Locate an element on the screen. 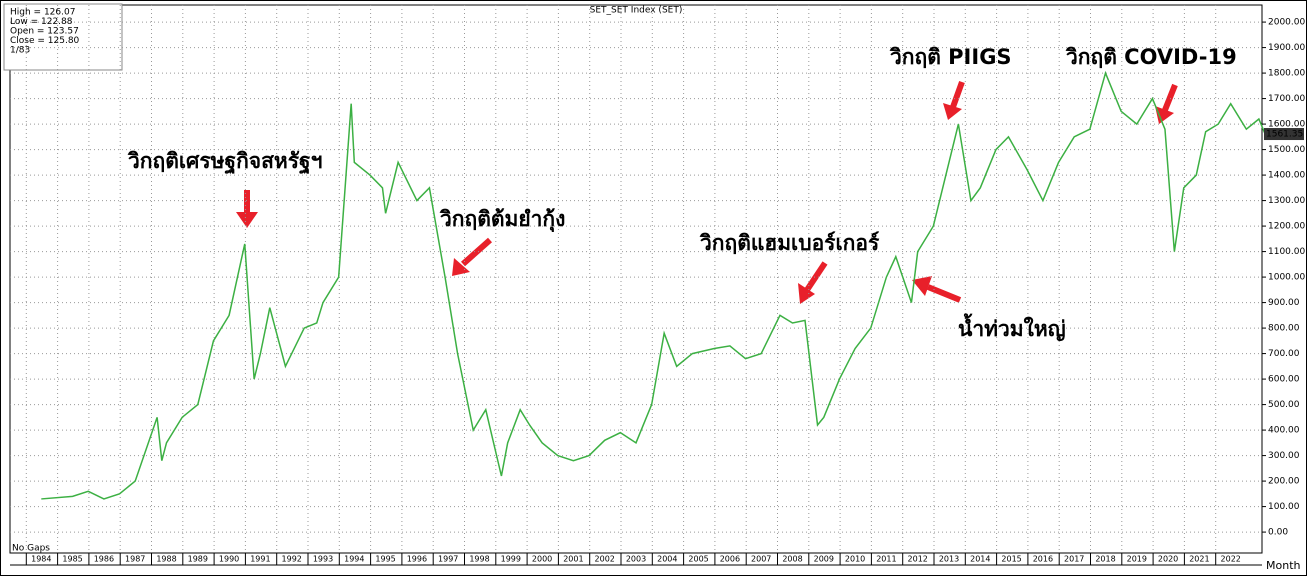 The image size is (1307, 576). y-tick-label: 1200.00 is located at coordinates (1286, 227).